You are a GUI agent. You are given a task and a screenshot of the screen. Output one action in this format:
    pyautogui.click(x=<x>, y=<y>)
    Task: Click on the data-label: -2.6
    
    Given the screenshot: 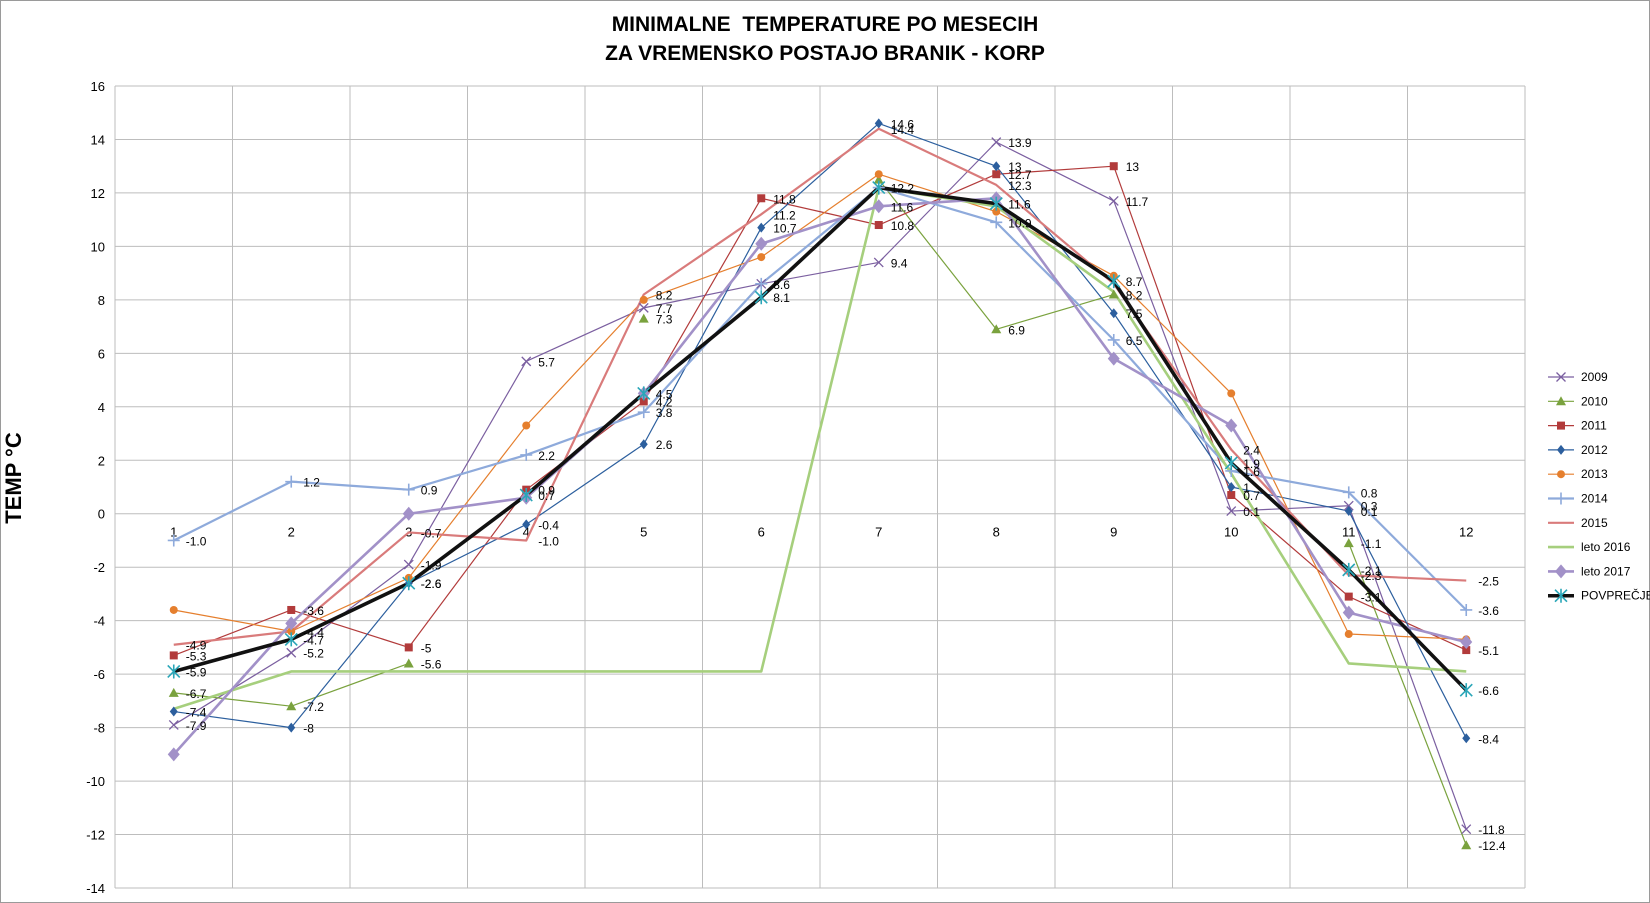 What is the action you would take?
    pyautogui.click(x=431, y=584)
    